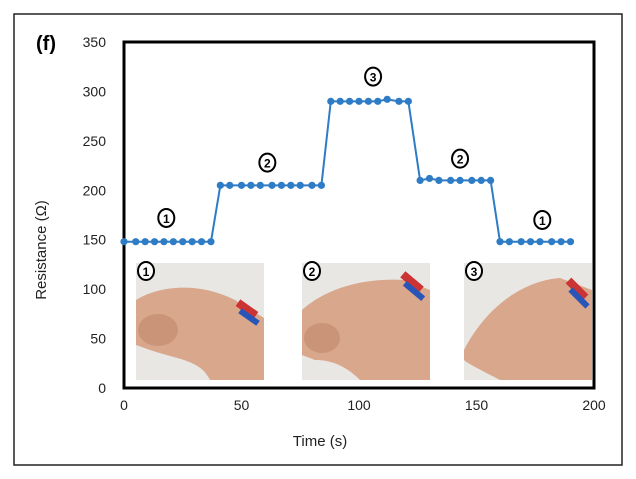 The height and width of the screenshot is (479, 636). I want to click on x-axis-label: Time (s), so click(320, 441).